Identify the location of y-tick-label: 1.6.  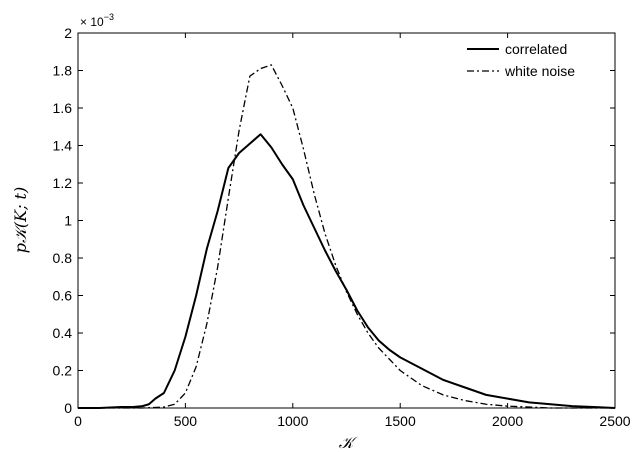
(63, 108).